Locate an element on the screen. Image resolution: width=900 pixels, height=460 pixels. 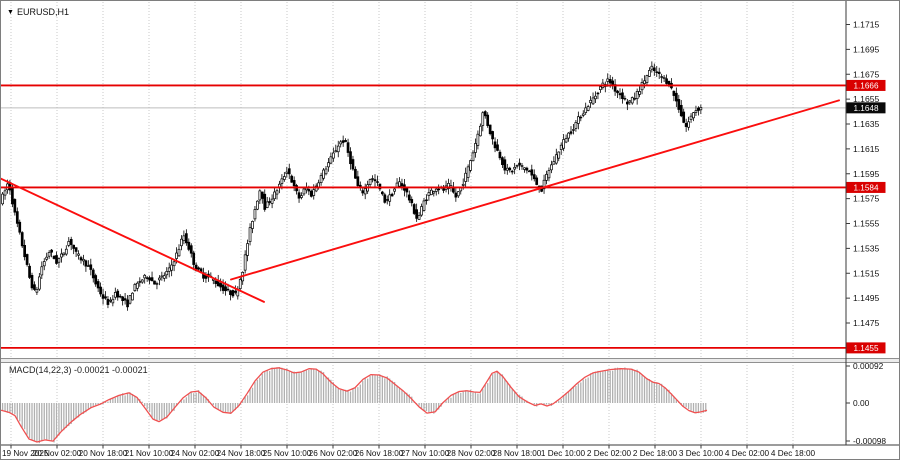
macd-tick-label: 0.00 is located at coordinates (861, 403).